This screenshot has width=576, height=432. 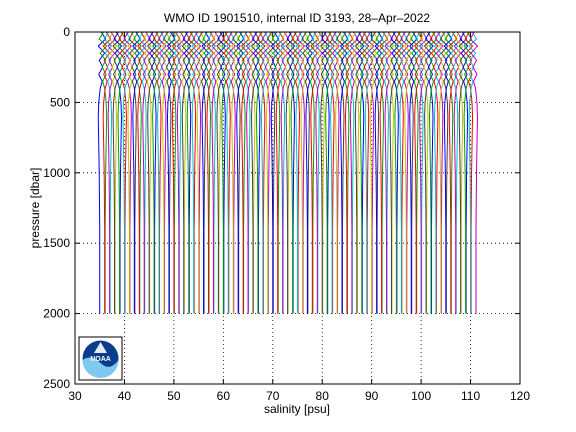 I want to click on x-axis-label: salinity [psu], so click(x=297, y=409).